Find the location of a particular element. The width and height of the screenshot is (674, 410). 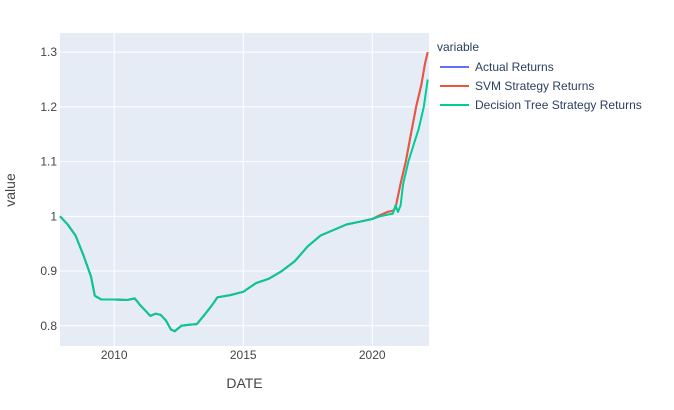

y-axis-title: value is located at coordinates (10, 190).